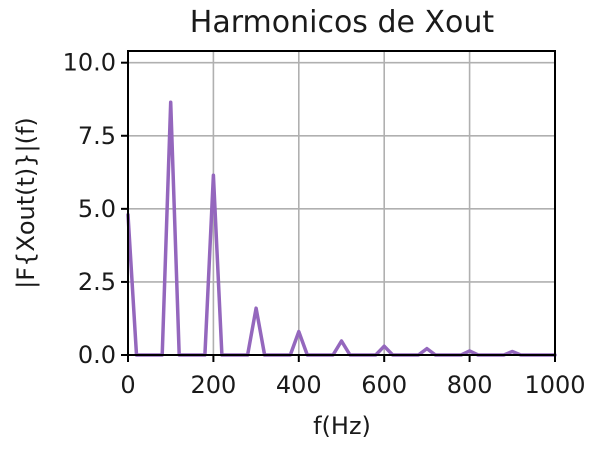  I want to click on x-axis: 0 200 400 600 800 1000, so click(353, 377).